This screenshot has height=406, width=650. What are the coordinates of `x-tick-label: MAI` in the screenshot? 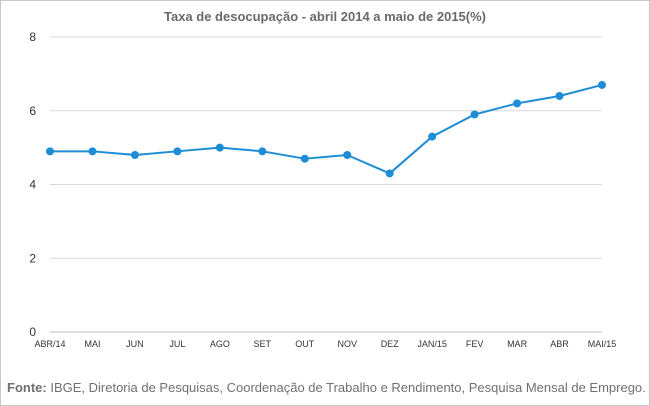 It's located at (92, 344).